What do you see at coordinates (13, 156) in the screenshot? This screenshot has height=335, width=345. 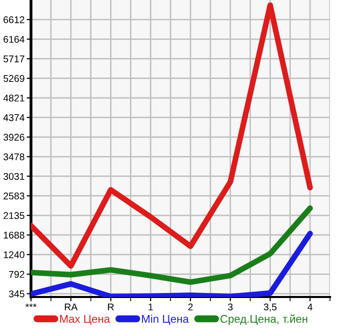 I see `y-tick-label: 3478` at bounding box center [13, 156].